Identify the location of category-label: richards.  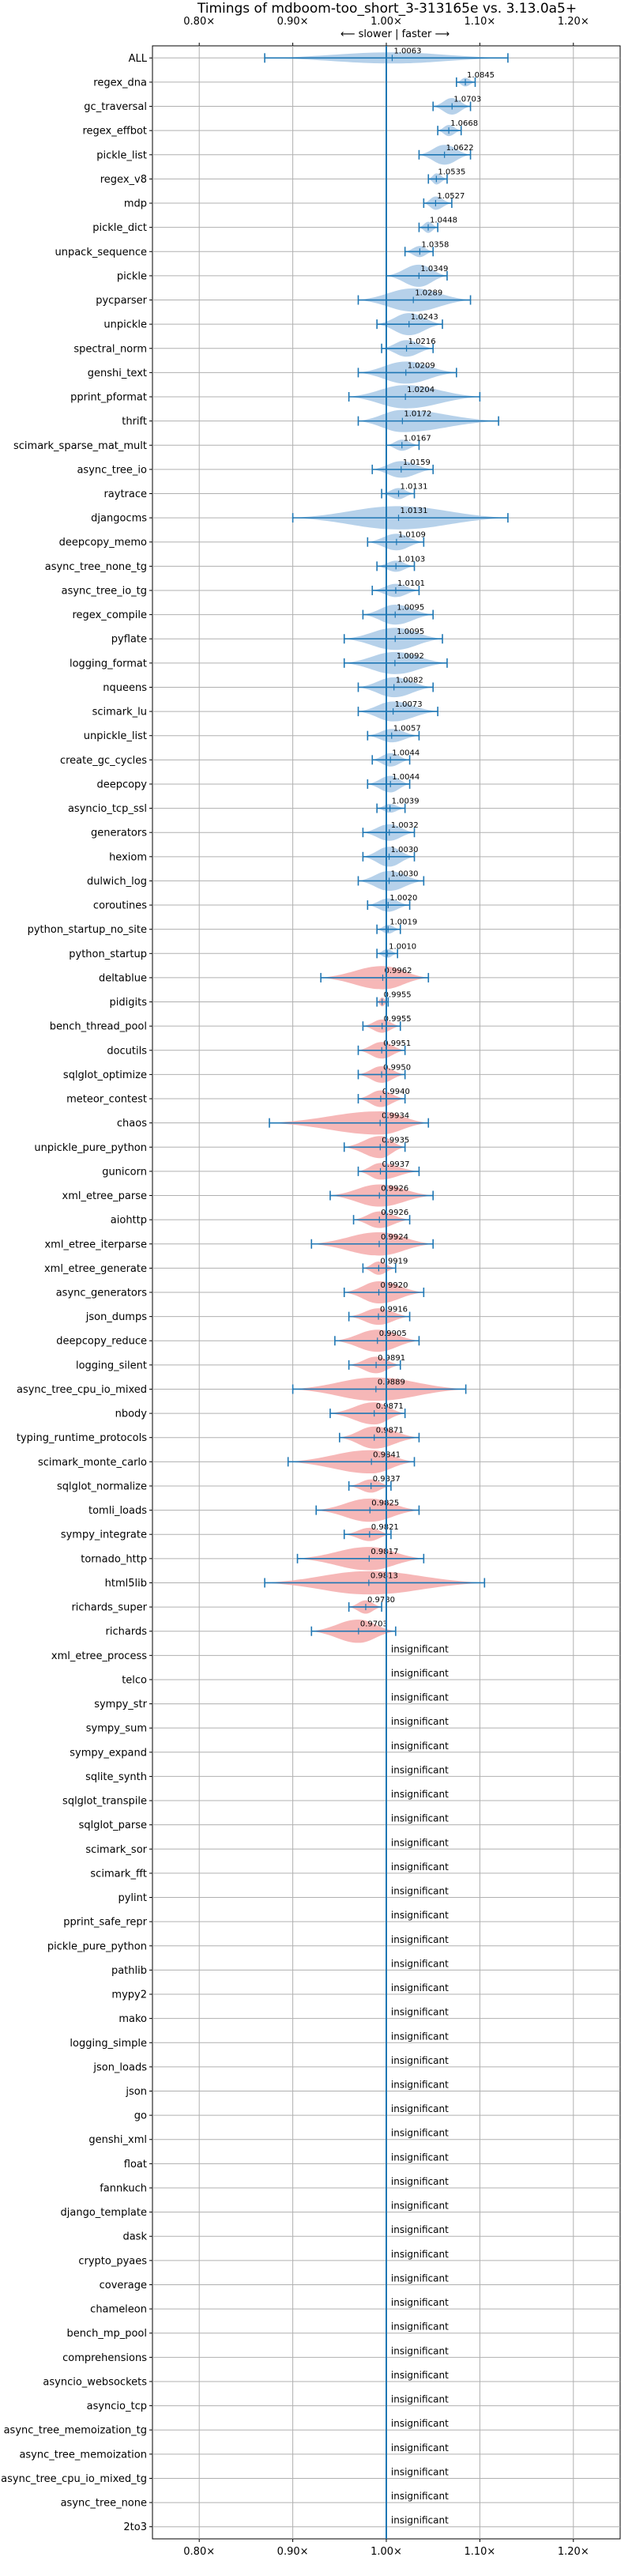
(127, 1632).